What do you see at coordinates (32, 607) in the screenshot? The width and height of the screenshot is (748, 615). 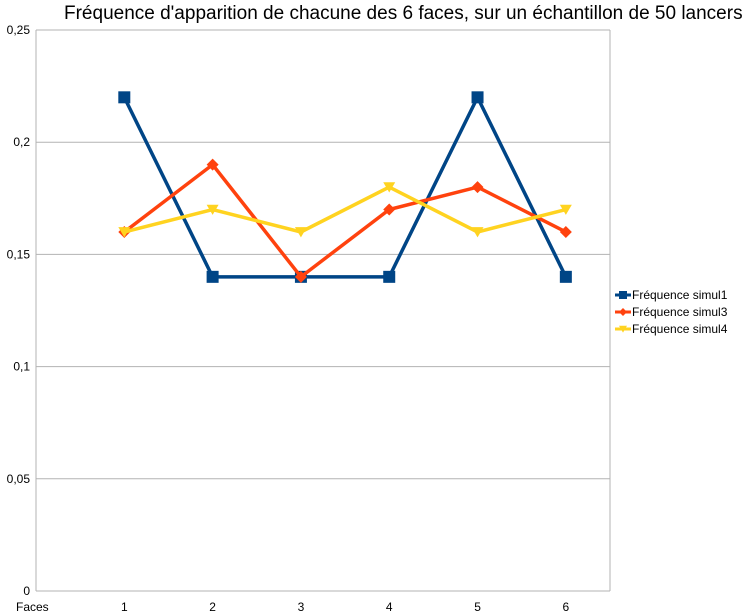 I see `x-axis-first-label: Faces` at bounding box center [32, 607].